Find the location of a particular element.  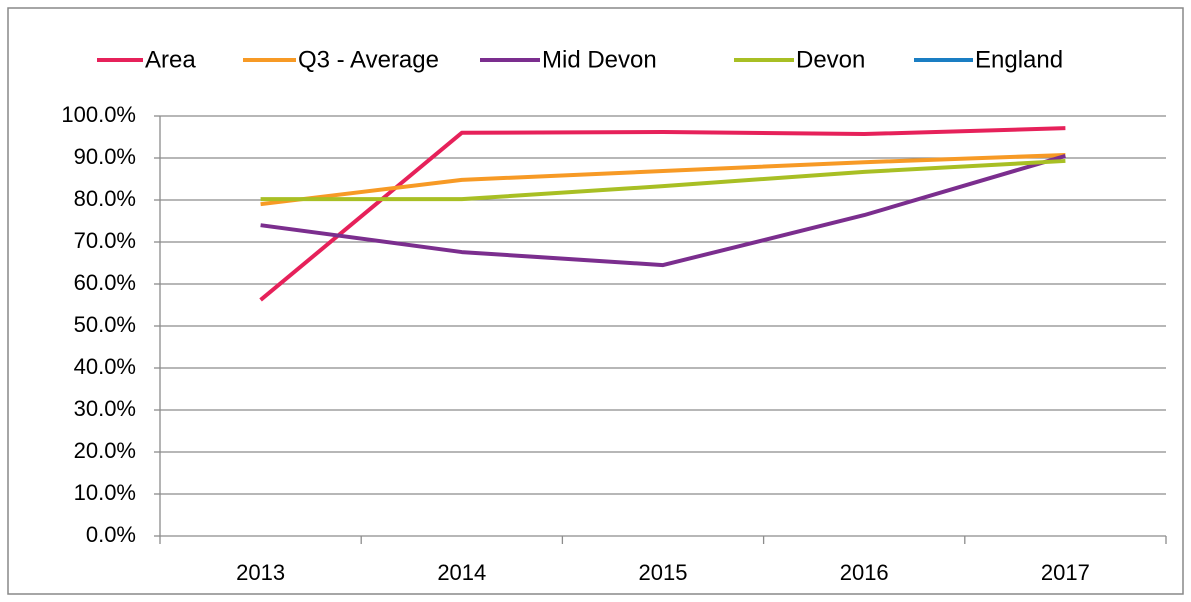

x-tick-label: 2013 is located at coordinates (260, 572).